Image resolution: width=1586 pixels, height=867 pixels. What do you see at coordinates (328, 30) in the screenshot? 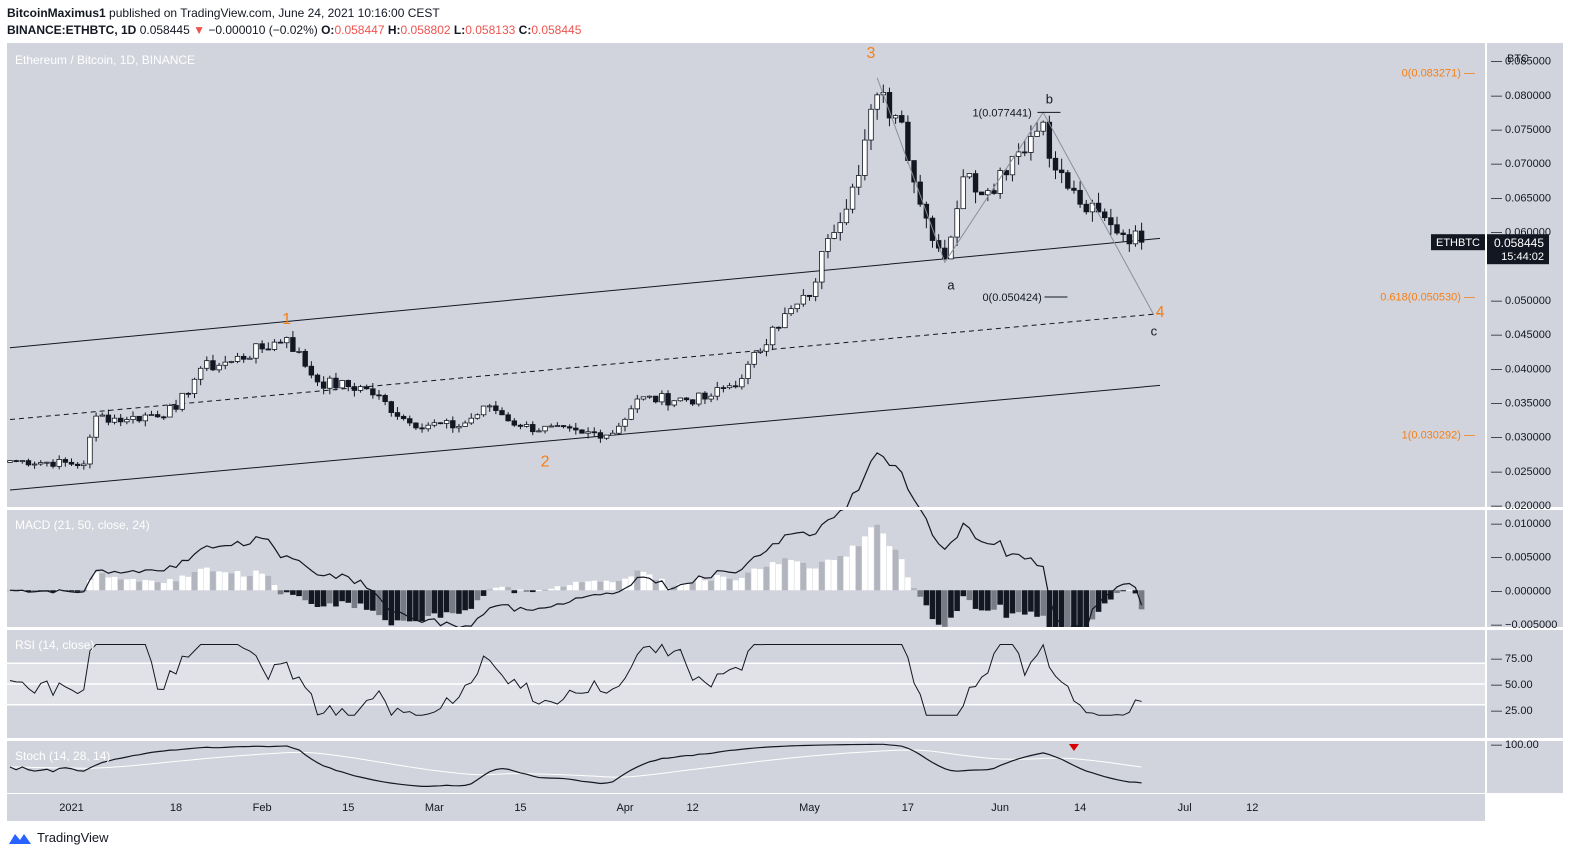
I see `open-label: O:` at bounding box center [328, 30].